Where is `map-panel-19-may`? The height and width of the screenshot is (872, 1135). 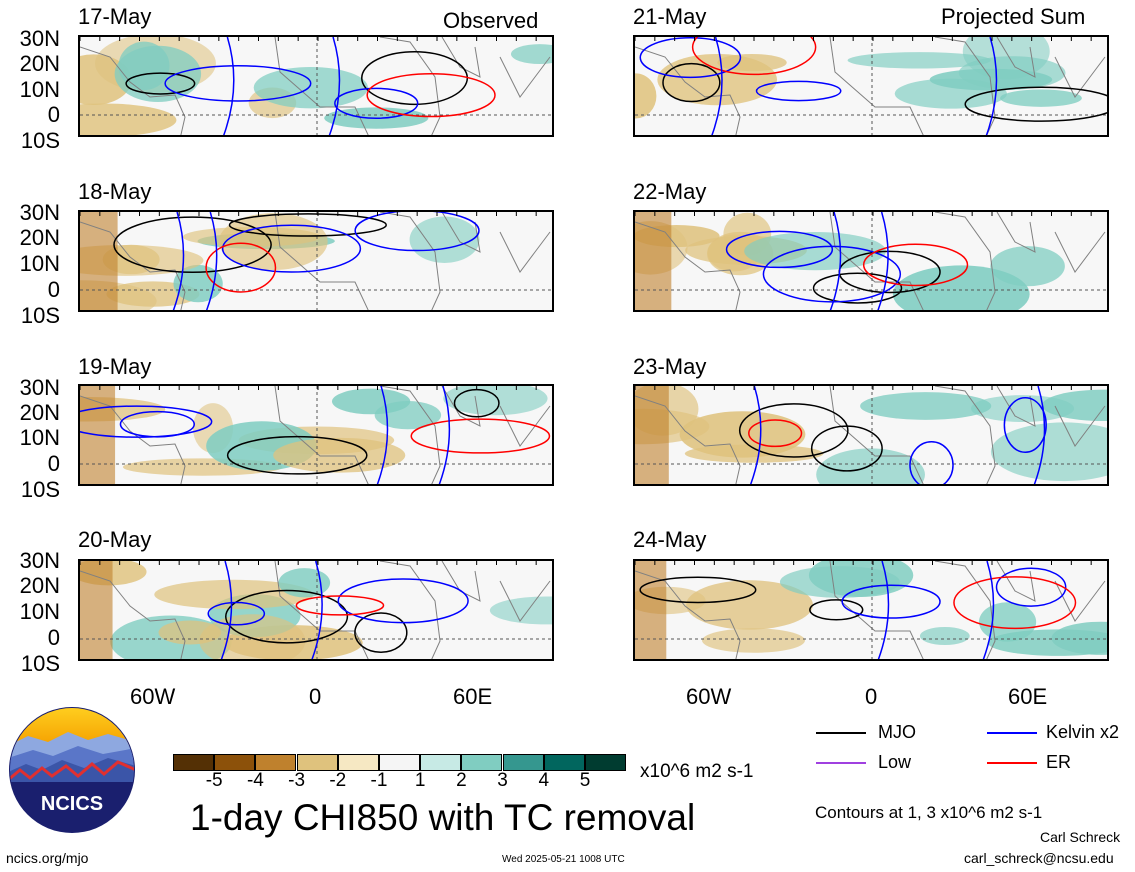
map-panel-19-may is located at coordinates (316, 435).